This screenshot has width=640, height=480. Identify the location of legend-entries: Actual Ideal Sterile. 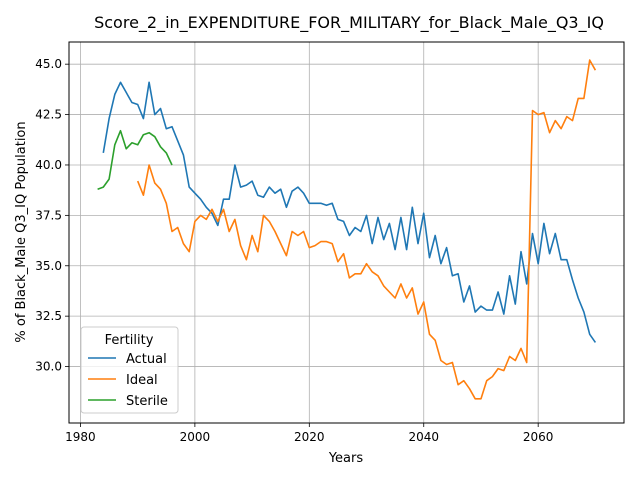
(128, 380).